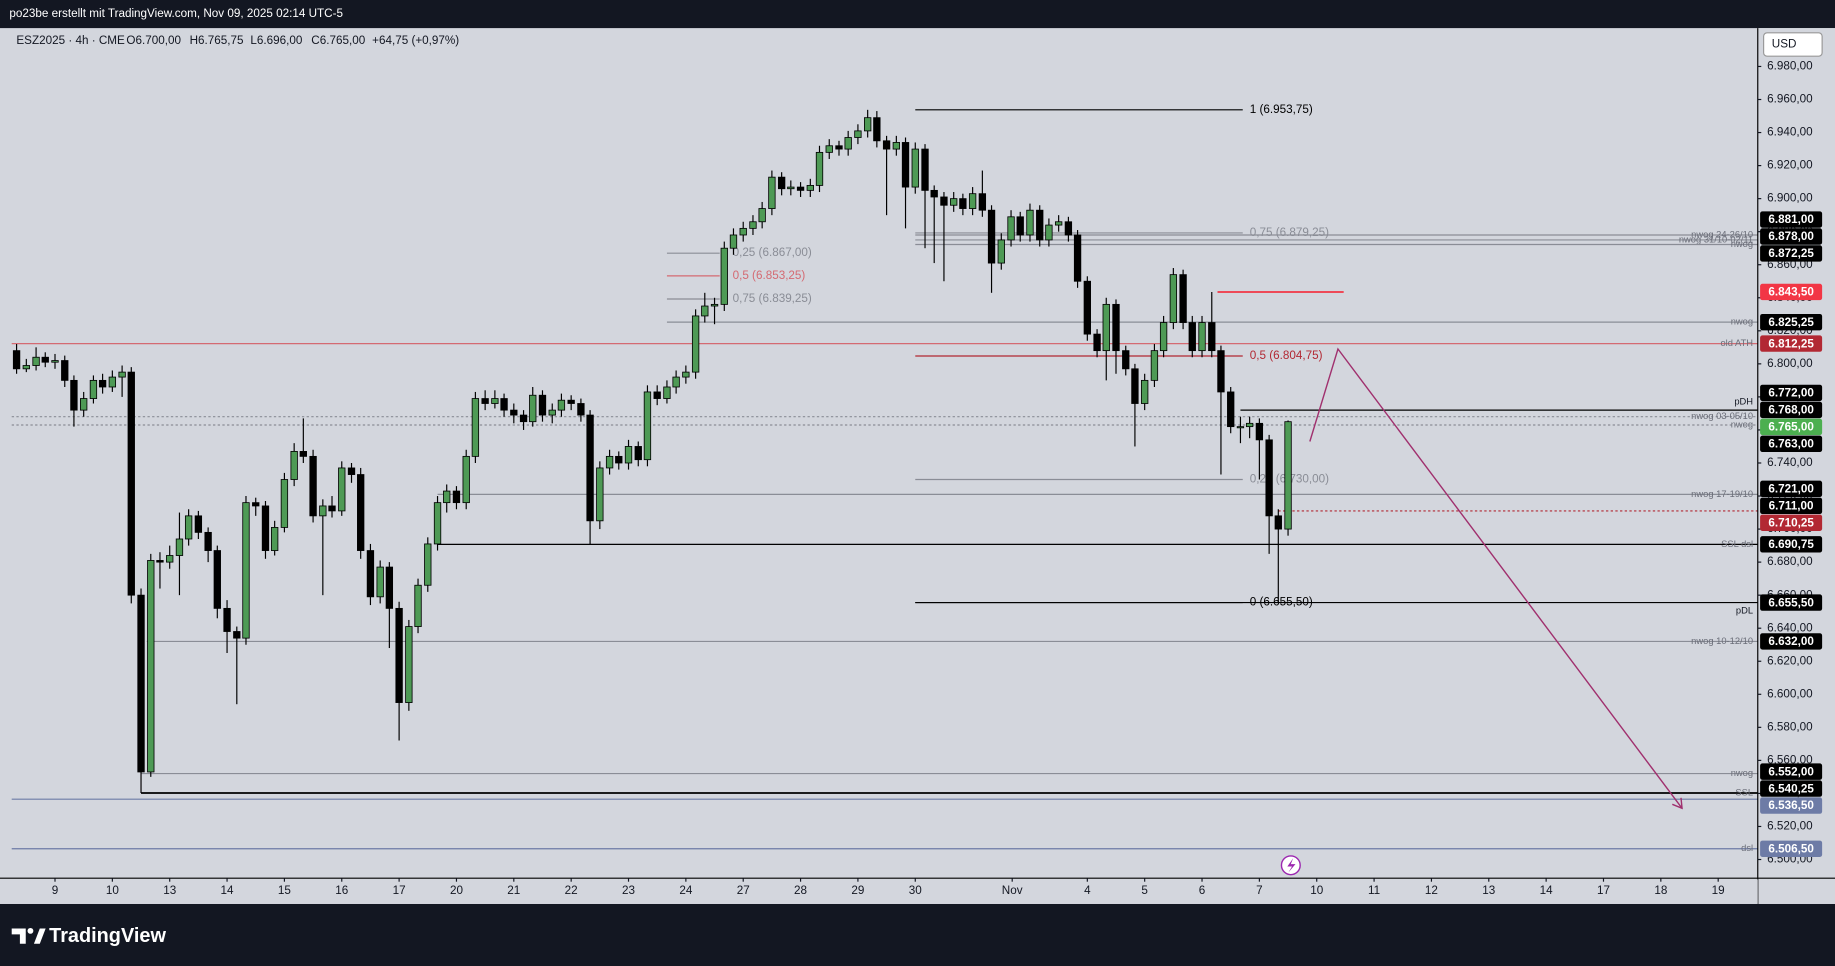  What do you see at coordinates (1747, 848) in the screenshot?
I see `level-label: dsl` at bounding box center [1747, 848].